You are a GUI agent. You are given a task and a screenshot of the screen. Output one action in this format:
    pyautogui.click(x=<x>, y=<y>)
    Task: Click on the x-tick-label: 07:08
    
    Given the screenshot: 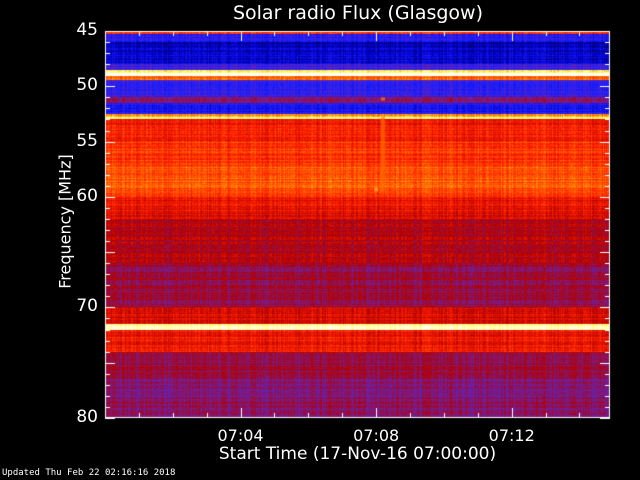 What is the action you would take?
    pyautogui.click(x=376, y=435)
    